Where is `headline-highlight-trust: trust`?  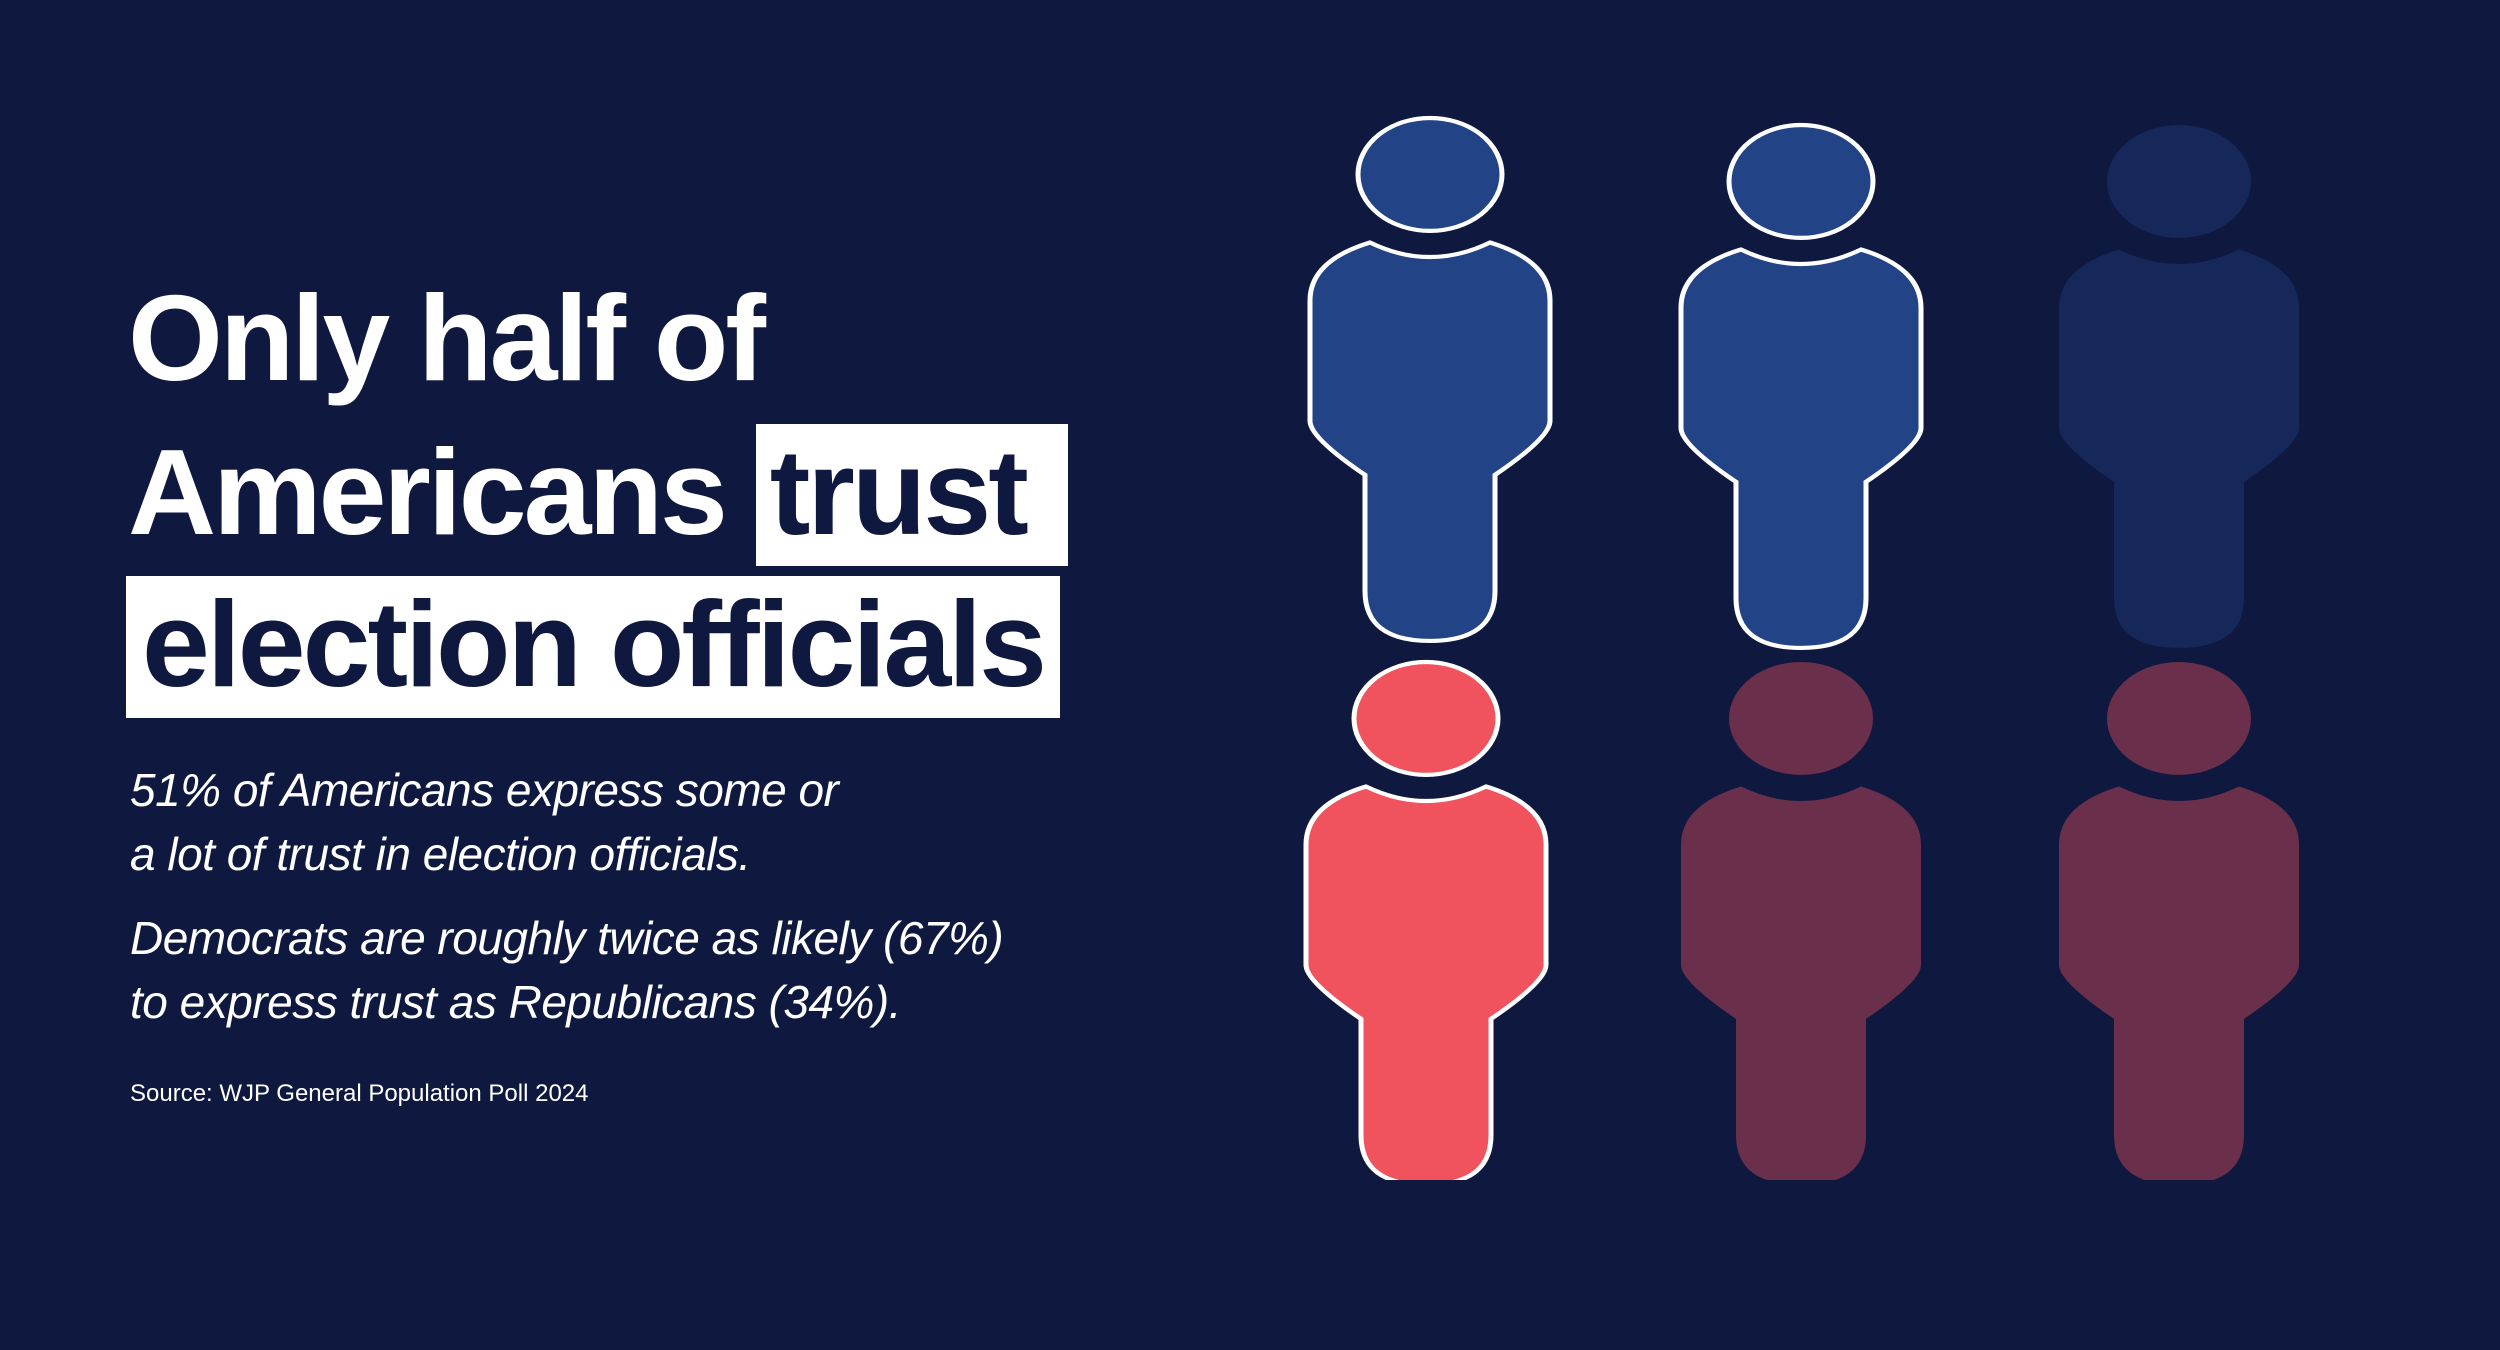
headline-highlight-trust: trust is located at coordinates (911, 495).